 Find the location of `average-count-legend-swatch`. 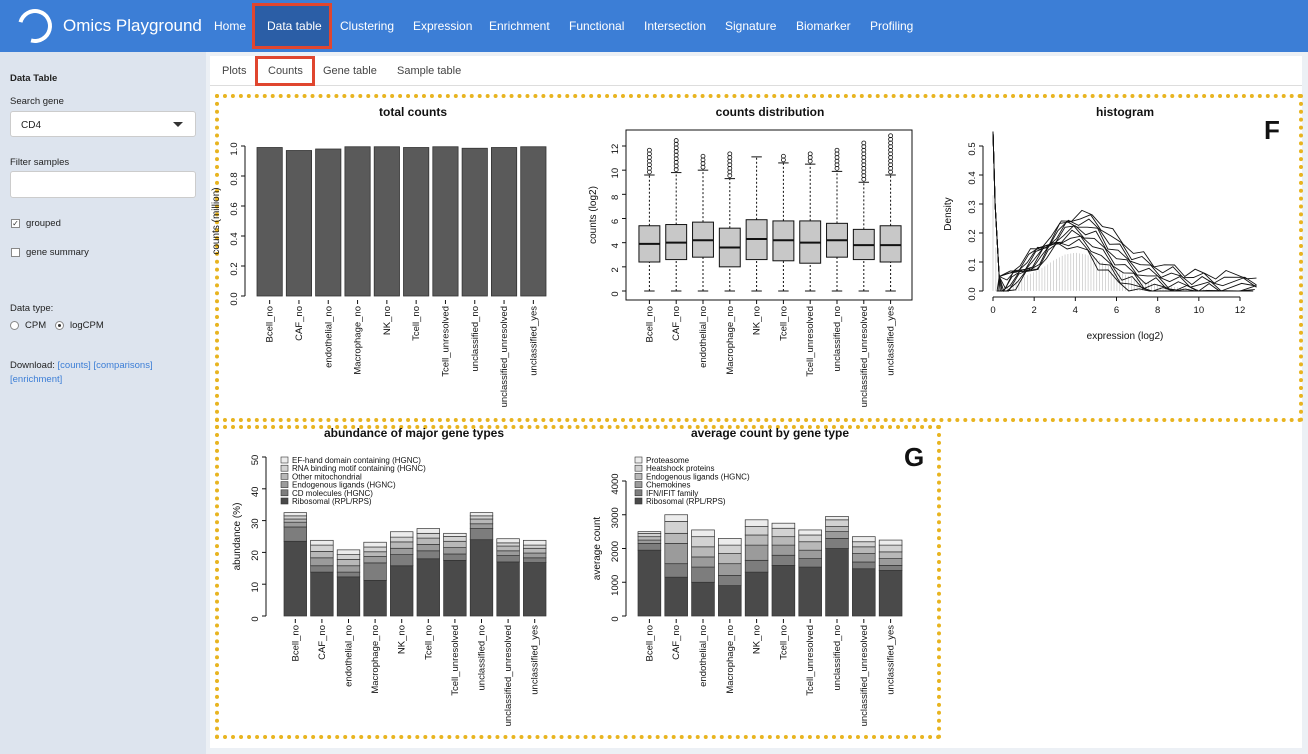

average-count-legend-swatch is located at coordinates (638, 484).